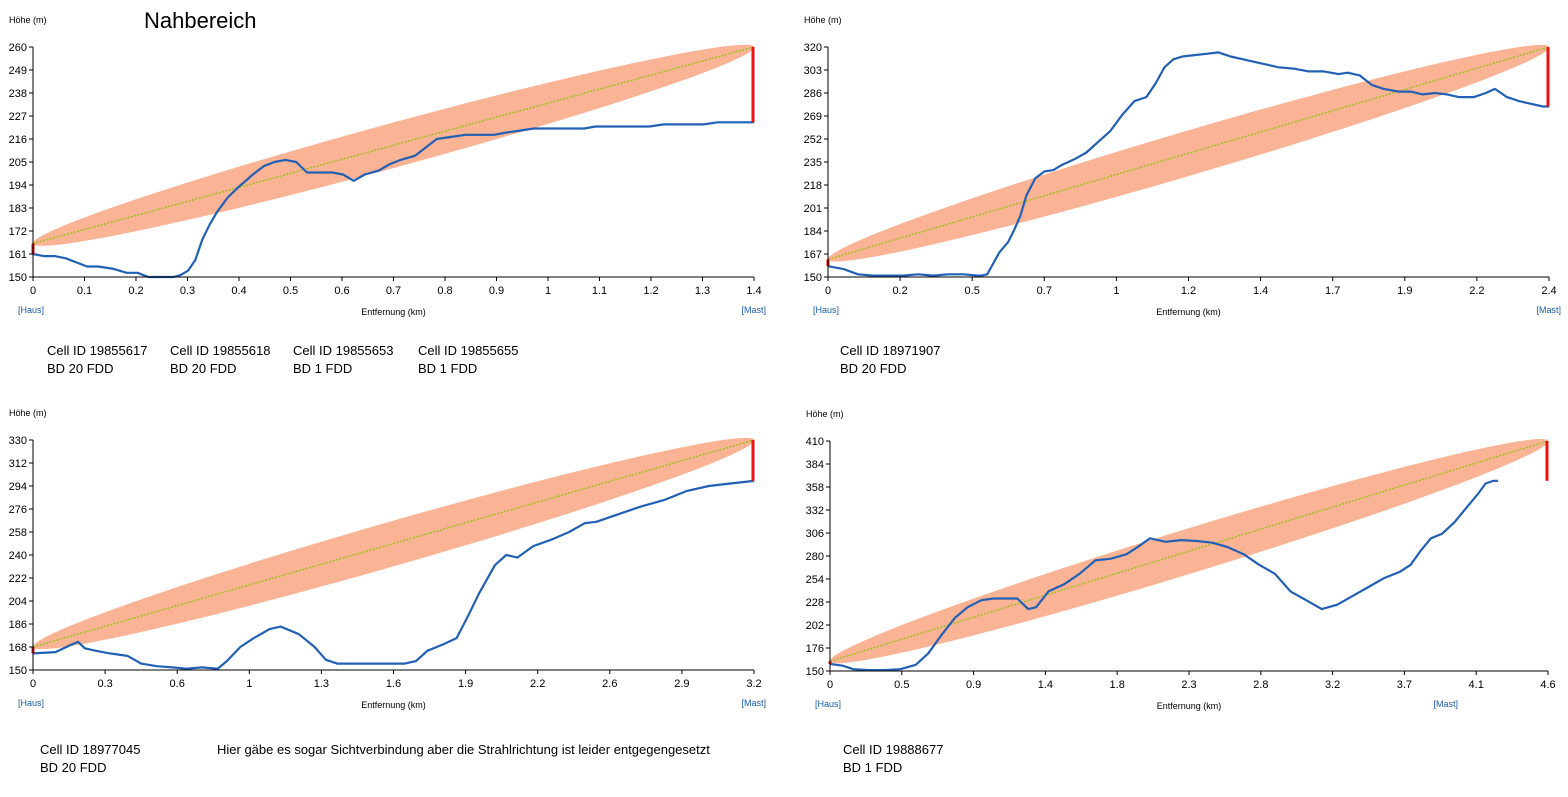  What do you see at coordinates (815, 649) in the screenshot?
I see `y-tick-label: 176` at bounding box center [815, 649].